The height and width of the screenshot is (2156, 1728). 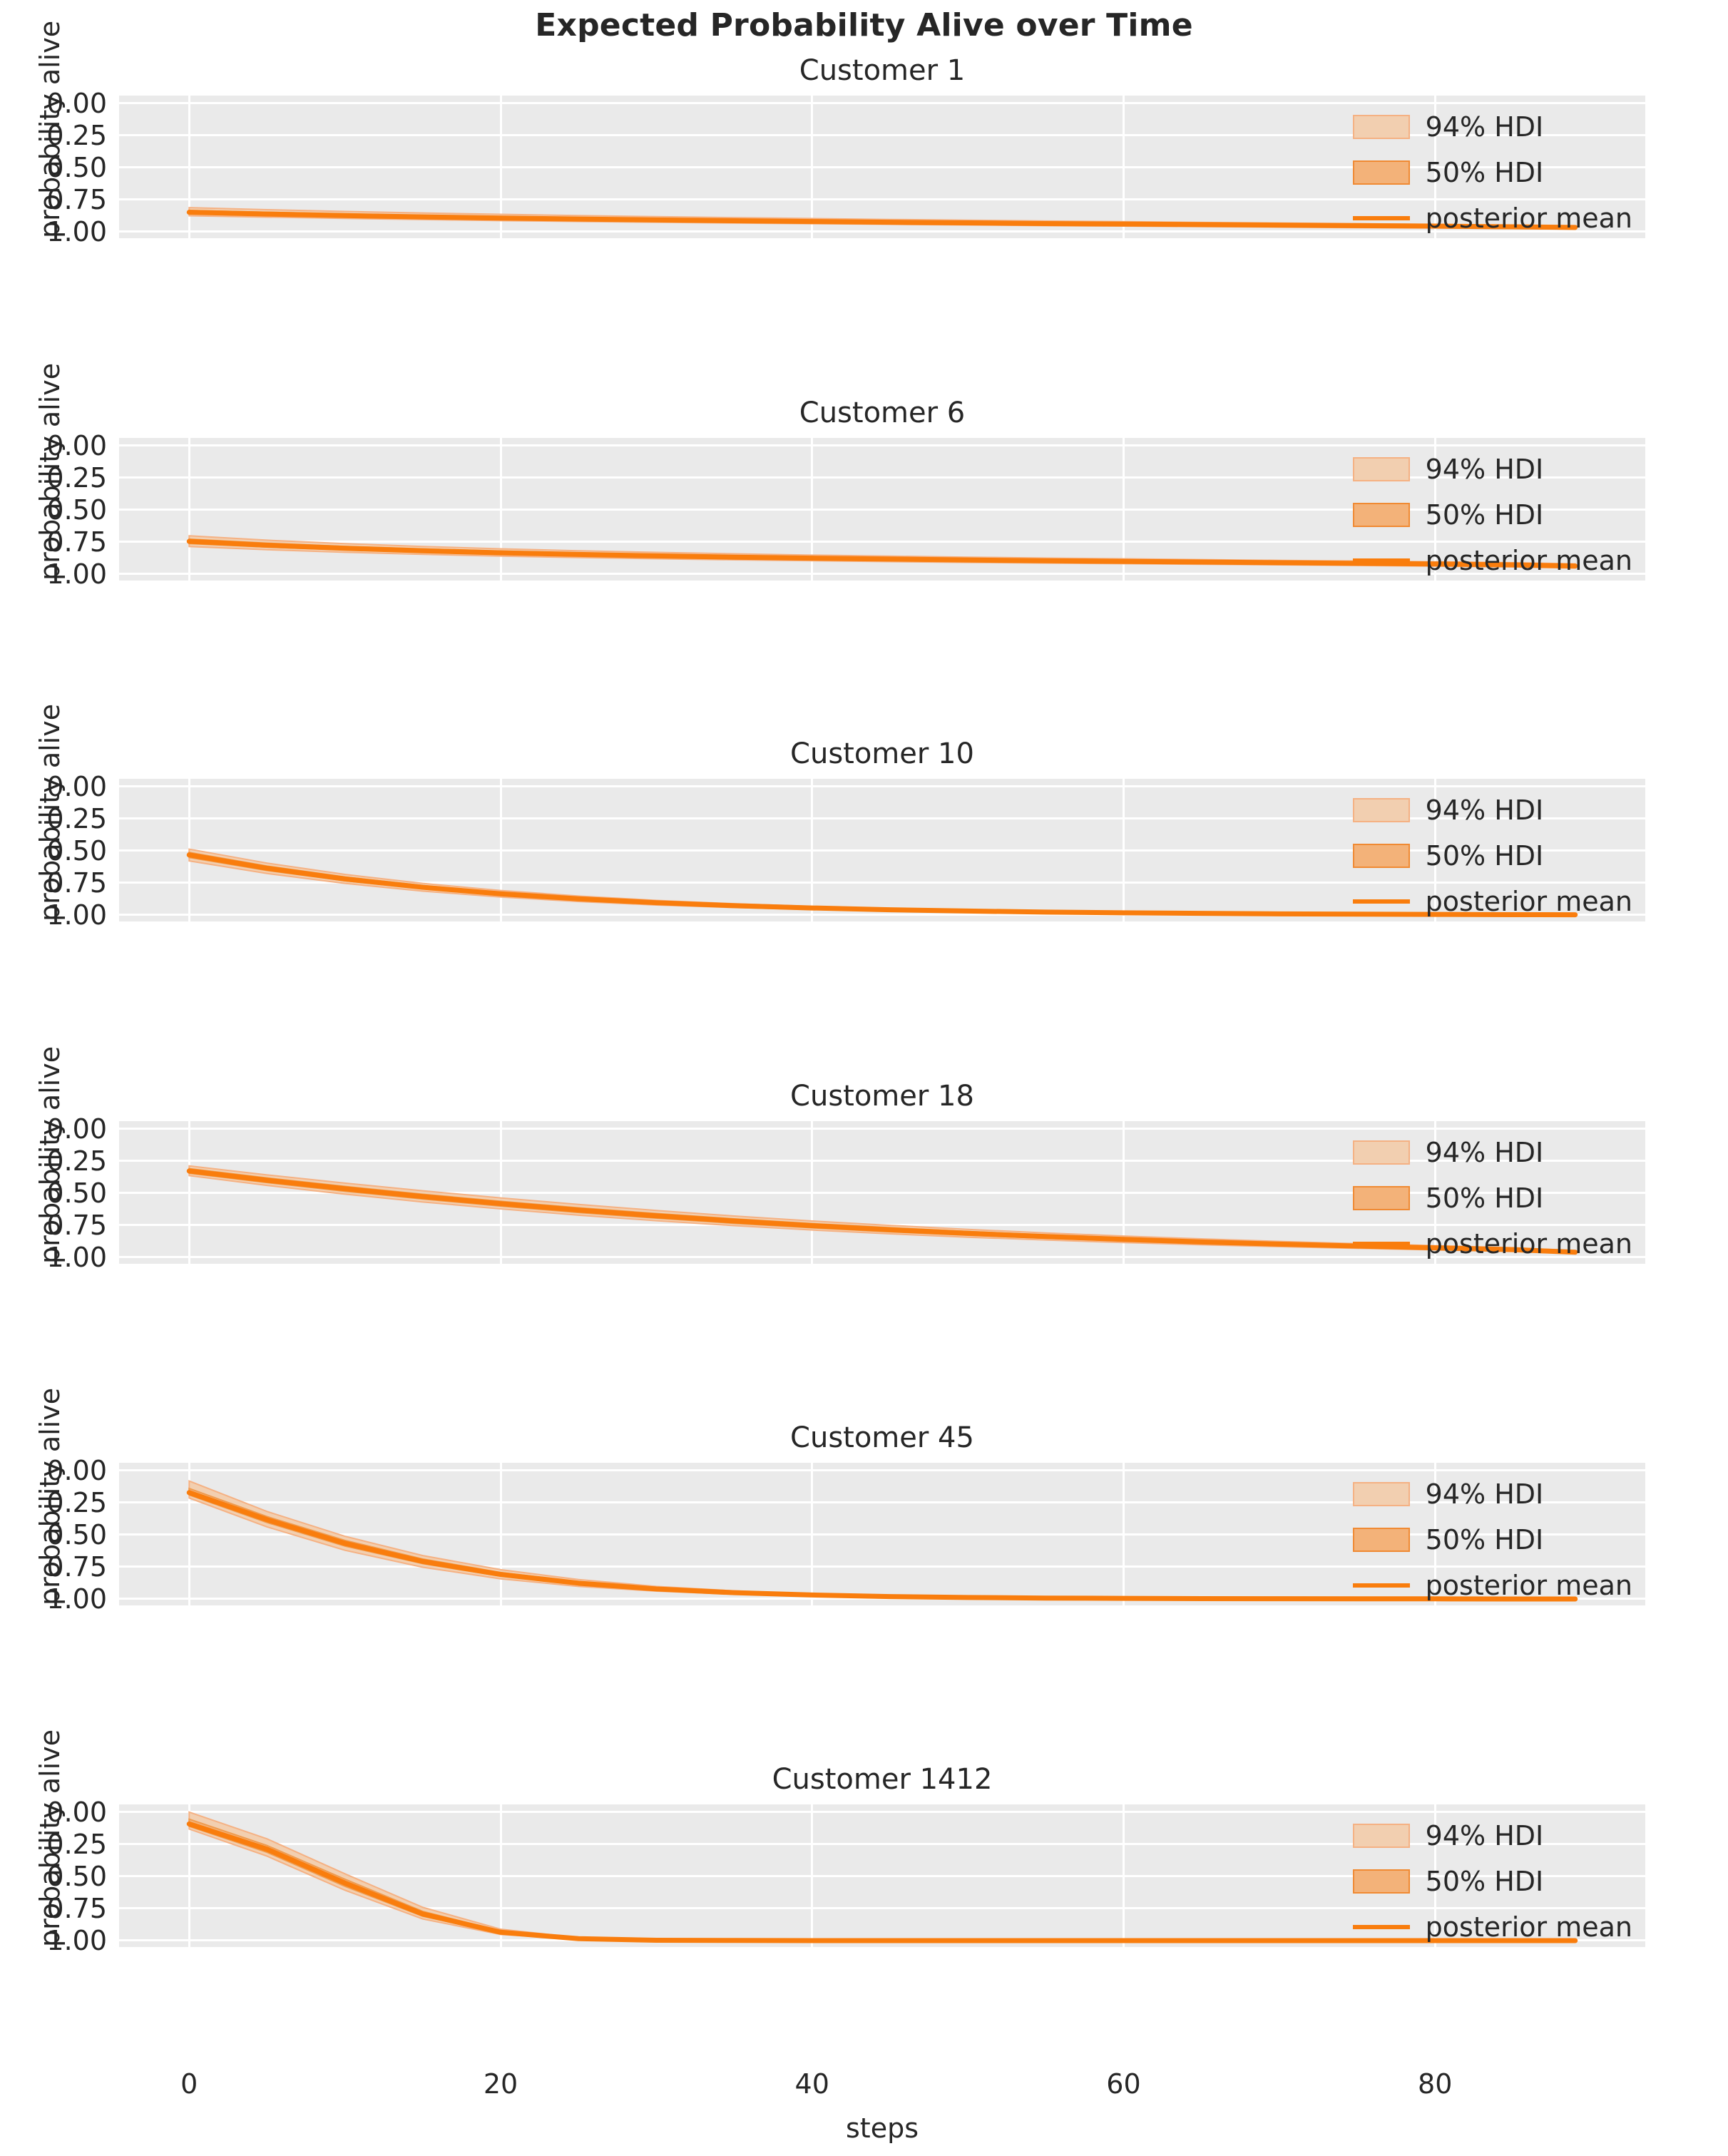 I want to click on y-tick-label: 0.75, so click(x=76, y=199).